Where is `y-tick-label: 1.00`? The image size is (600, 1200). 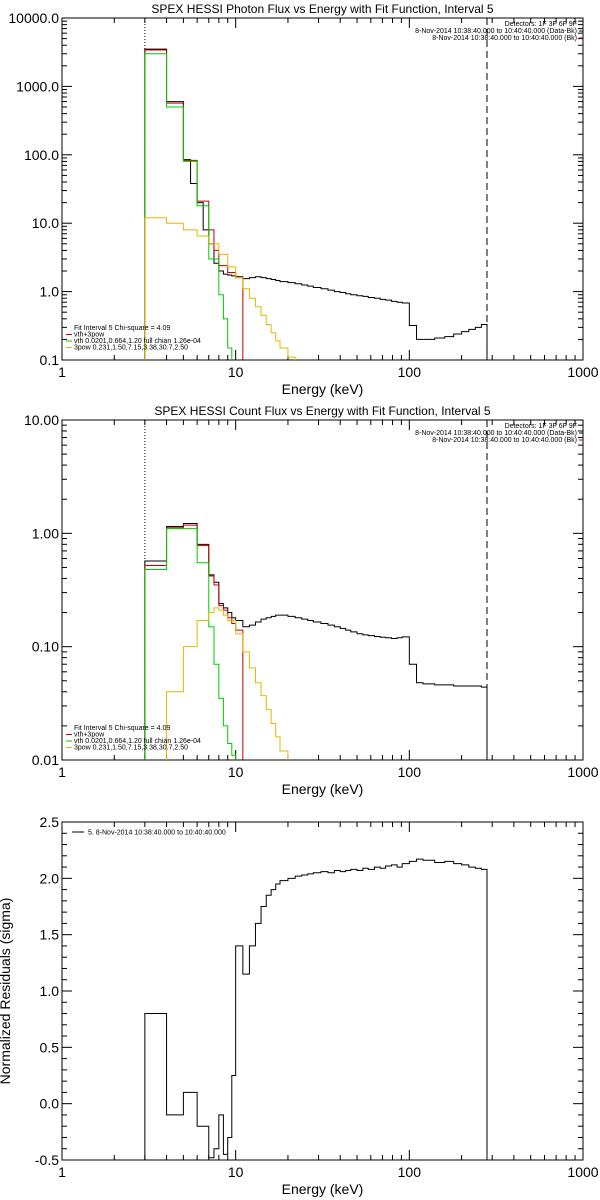 y-tick-label: 1.00 is located at coordinates (45, 533).